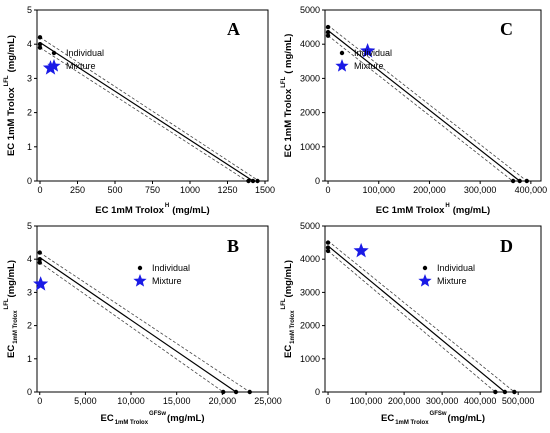  I want to click on y-axis-label-sub: 1mM Trolox, so click(16, 327).